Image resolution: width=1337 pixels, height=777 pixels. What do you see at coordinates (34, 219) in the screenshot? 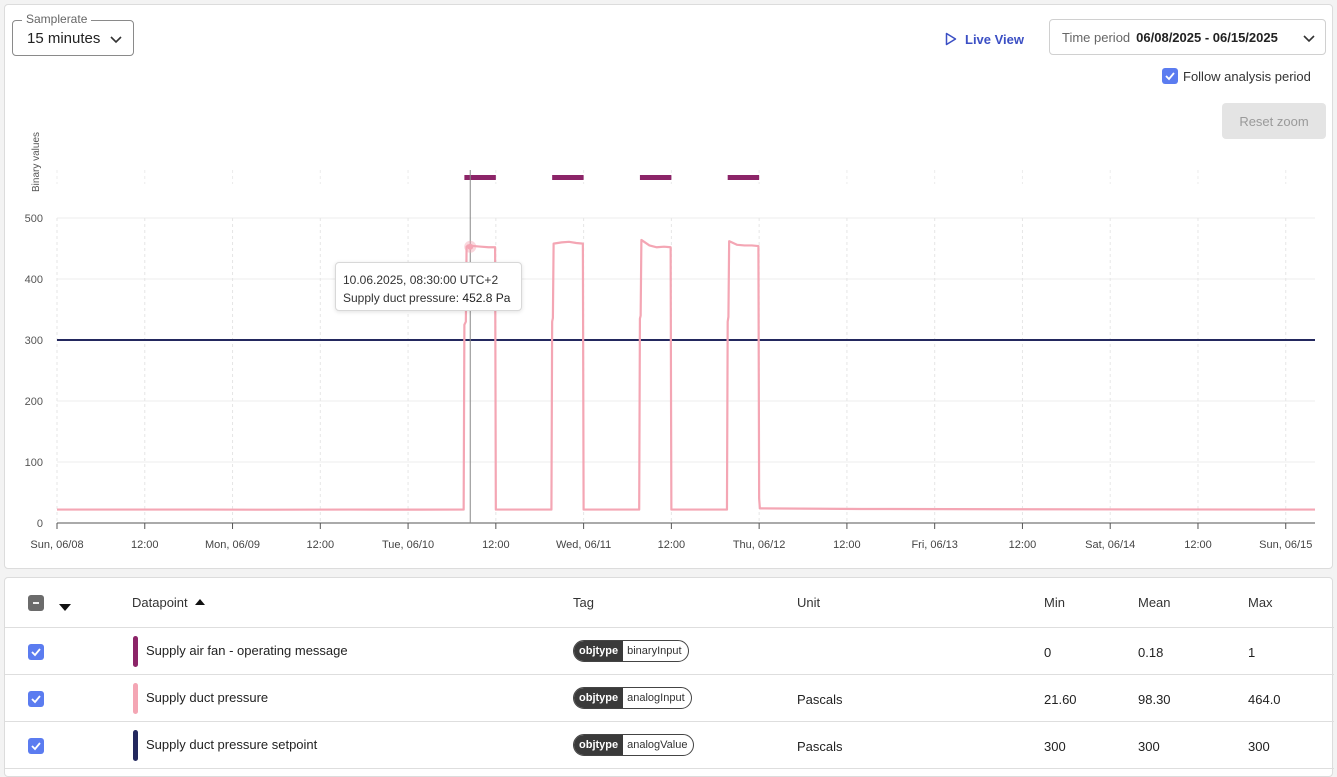
I see `y-tick-label: 500` at bounding box center [34, 219].